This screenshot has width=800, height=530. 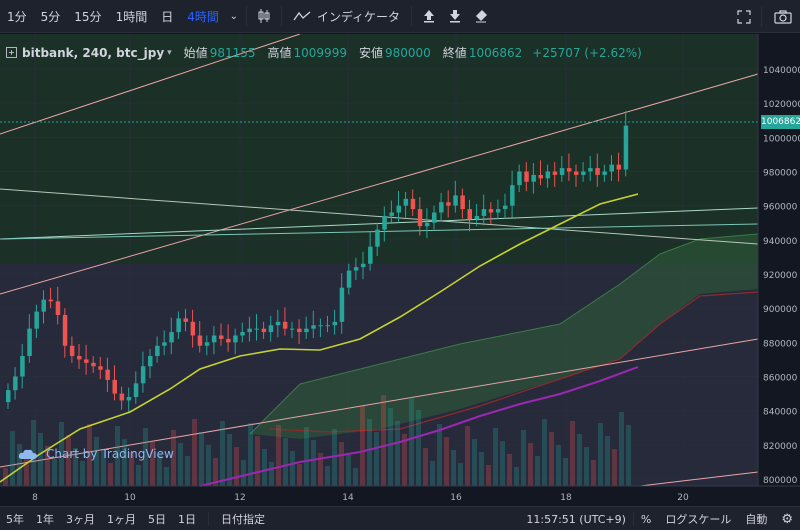 What do you see at coordinates (88, 16) in the screenshot?
I see `interval-15m: 15分` at bounding box center [88, 16].